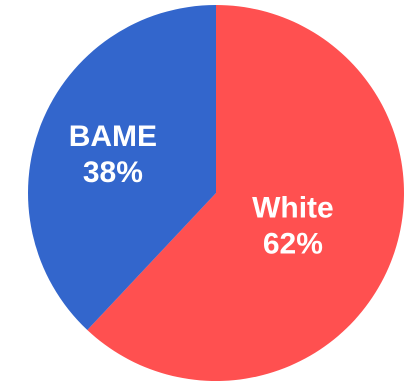  Describe the element at coordinates (293, 243) in the screenshot. I see `slice-value-white: 62%` at that location.